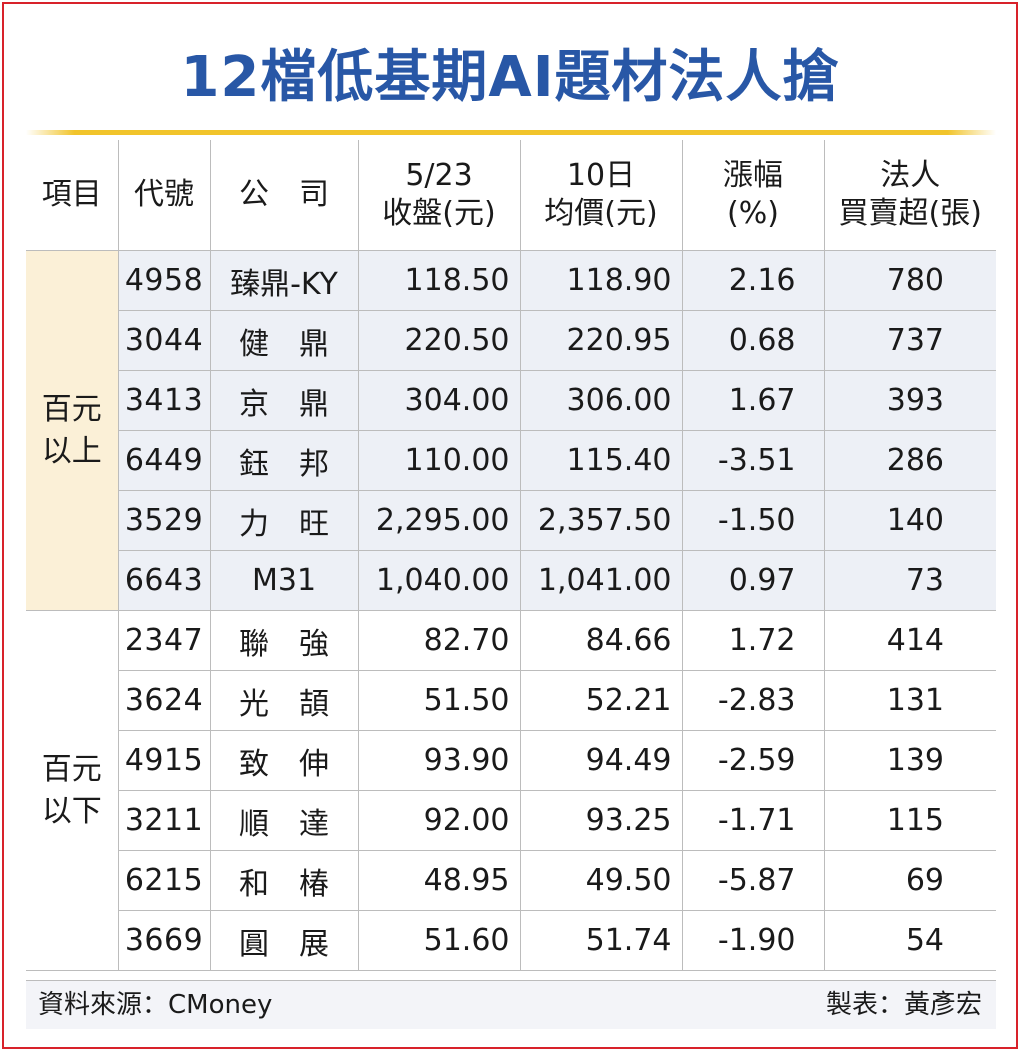  I want to click on stock-code: 3211, so click(164, 820).